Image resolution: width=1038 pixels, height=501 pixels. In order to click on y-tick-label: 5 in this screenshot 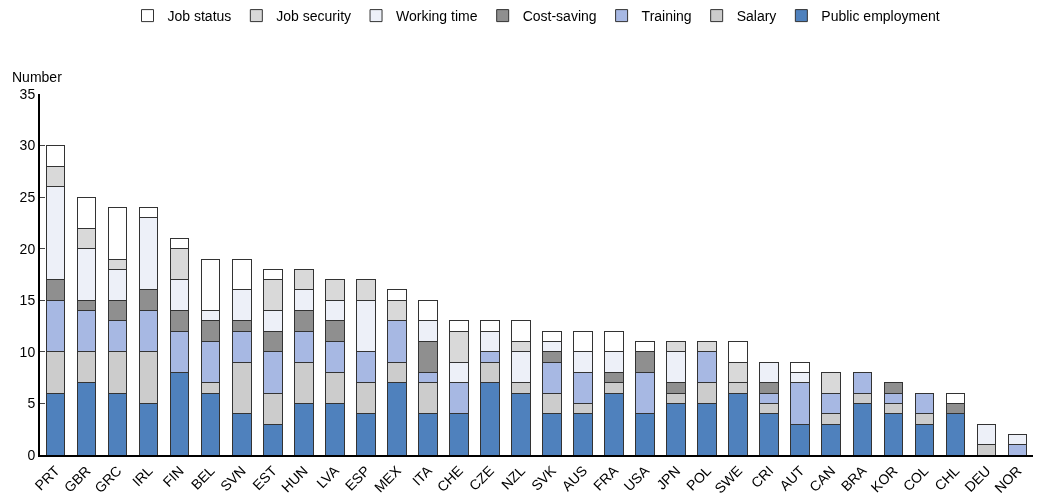, I will do `click(31, 403)`.